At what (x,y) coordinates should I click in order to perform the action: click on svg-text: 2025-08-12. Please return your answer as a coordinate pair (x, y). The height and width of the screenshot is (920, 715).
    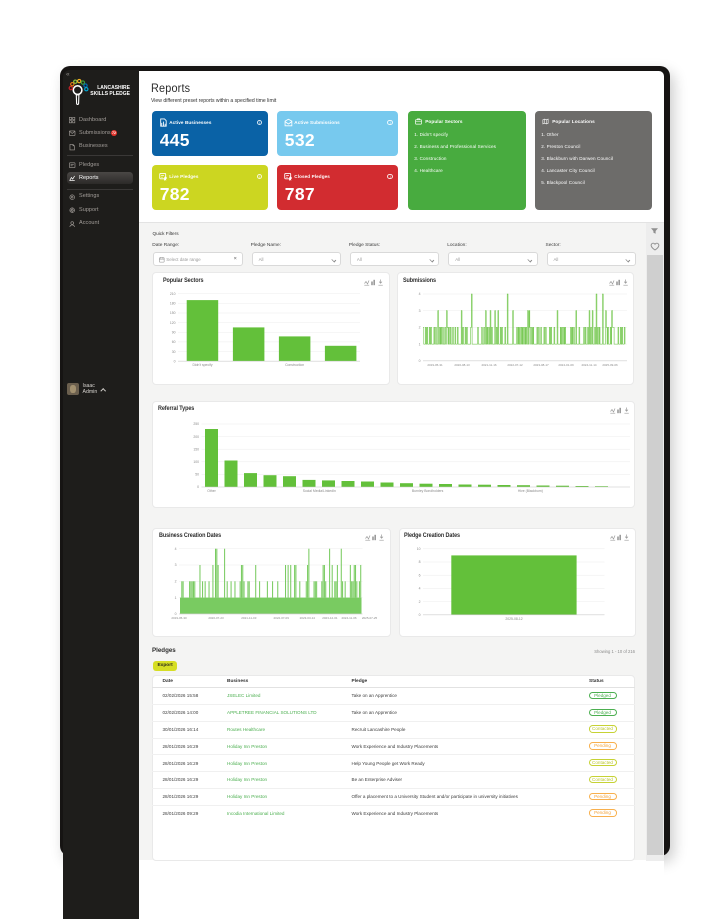
    Looking at the image, I should click on (513, 619).